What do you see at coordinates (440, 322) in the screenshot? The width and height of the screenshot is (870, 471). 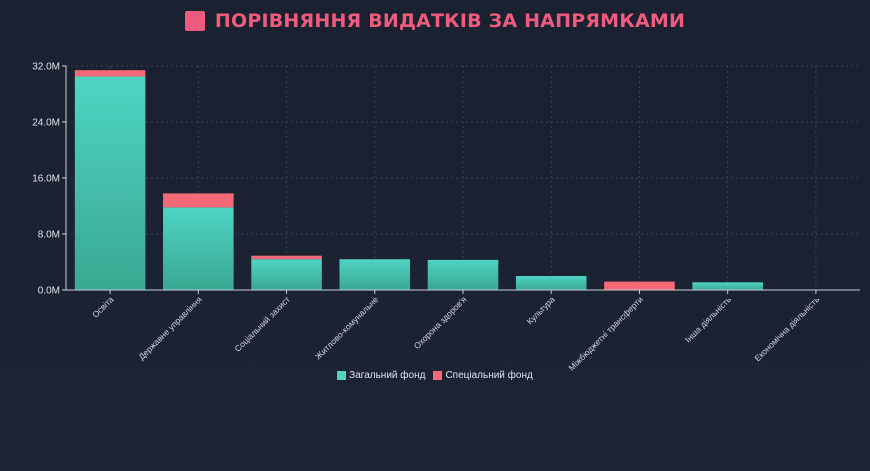 I see `x-category-label: Охорона здоров'я` at bounding box center [440, 322].